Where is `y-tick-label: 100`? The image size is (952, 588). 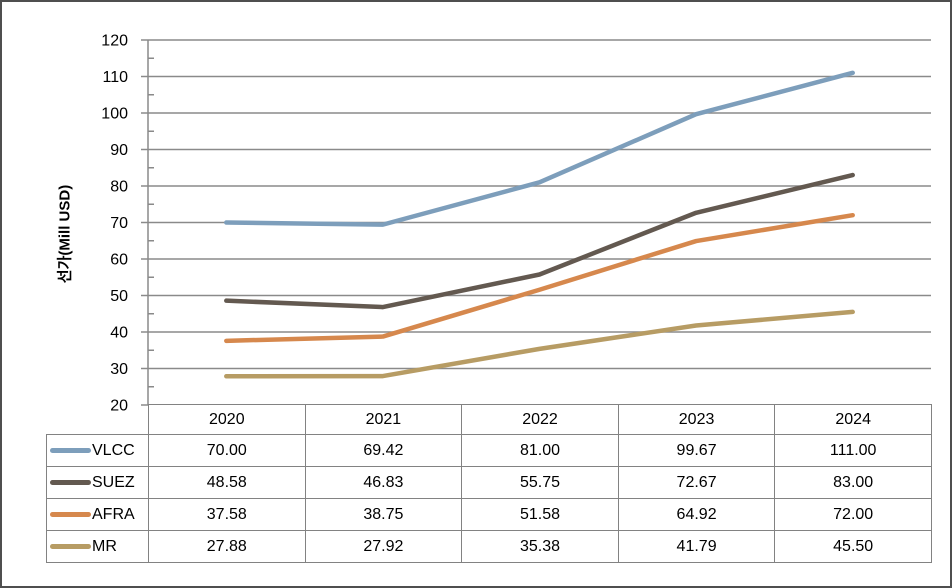
y-tick-label: 100 is located at coordinates (114, 114).